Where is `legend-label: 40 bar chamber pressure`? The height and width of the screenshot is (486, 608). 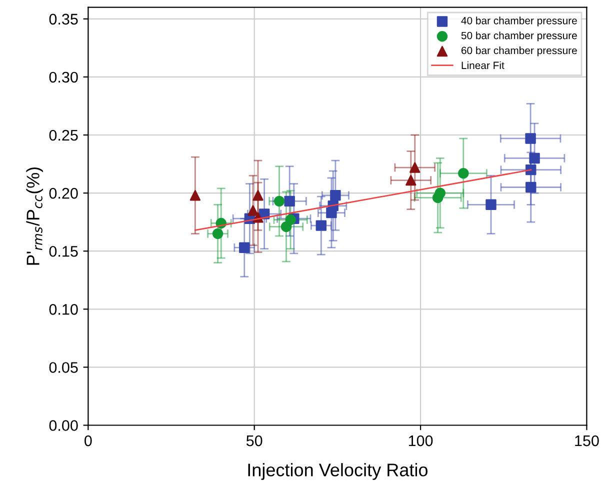 legend-label: 40 bar chamber pressure is located at coordinates (519, 21).